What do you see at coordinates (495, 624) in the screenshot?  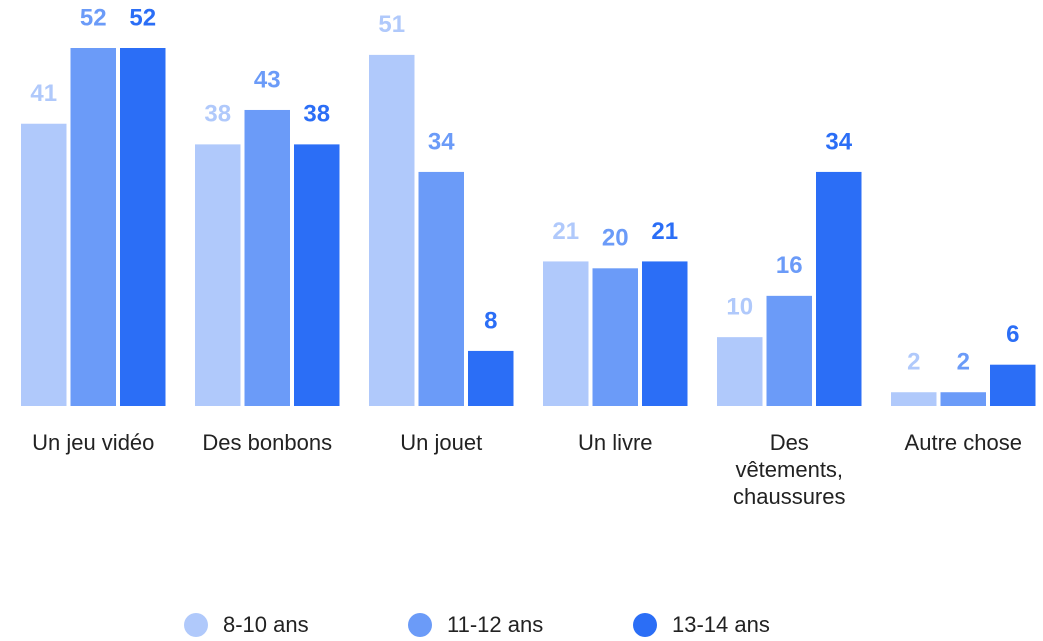 I see `legend-label: 11-12 ans` at bounding box center [495, 624].